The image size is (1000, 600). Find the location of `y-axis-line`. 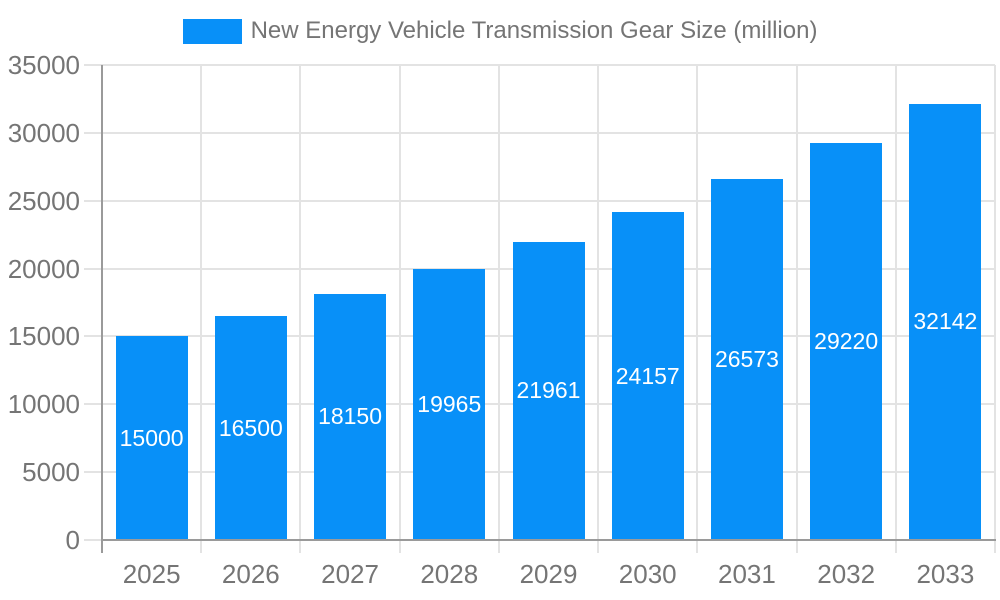

y-axis-line is located at coordinates (102, 309).